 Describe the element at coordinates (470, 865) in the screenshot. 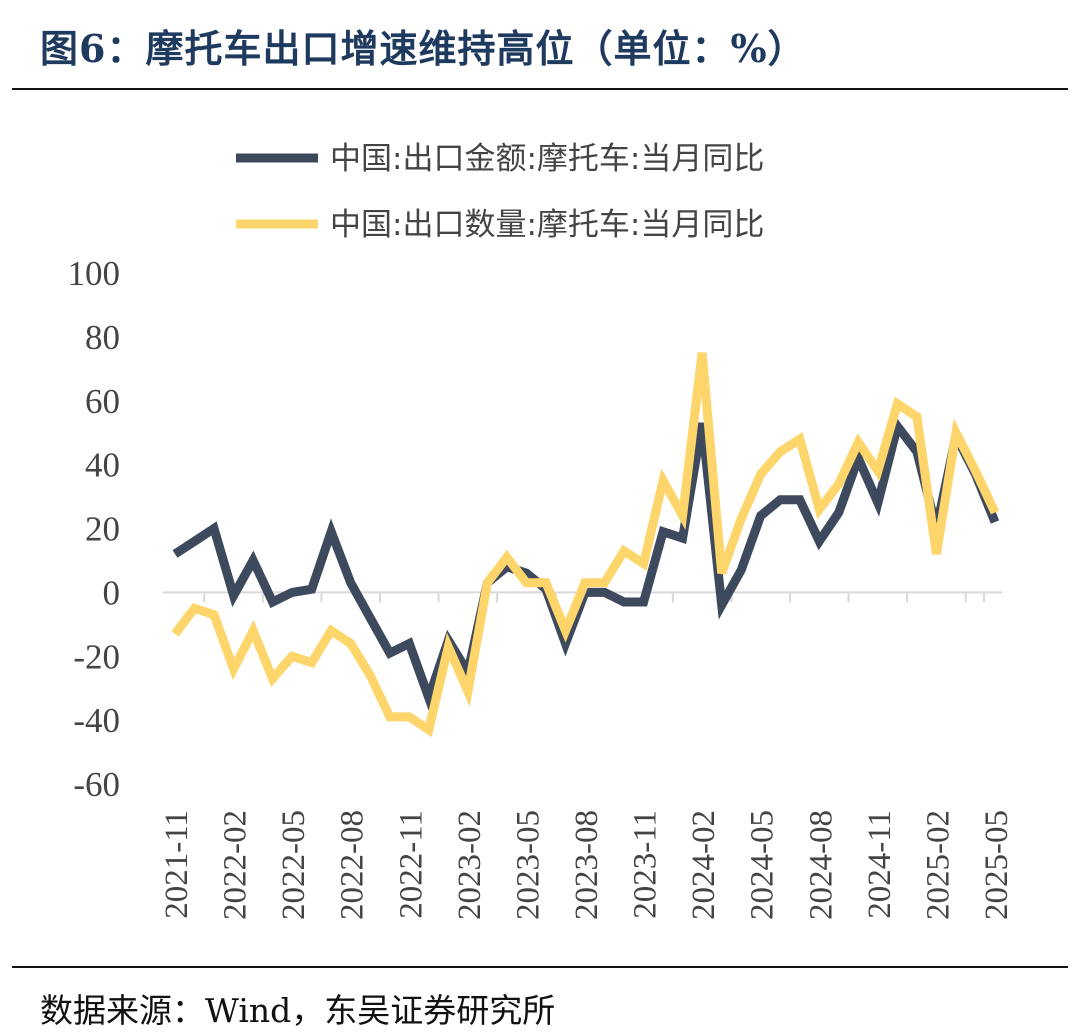

I see `x-tick-label: 2023-02` at that location.